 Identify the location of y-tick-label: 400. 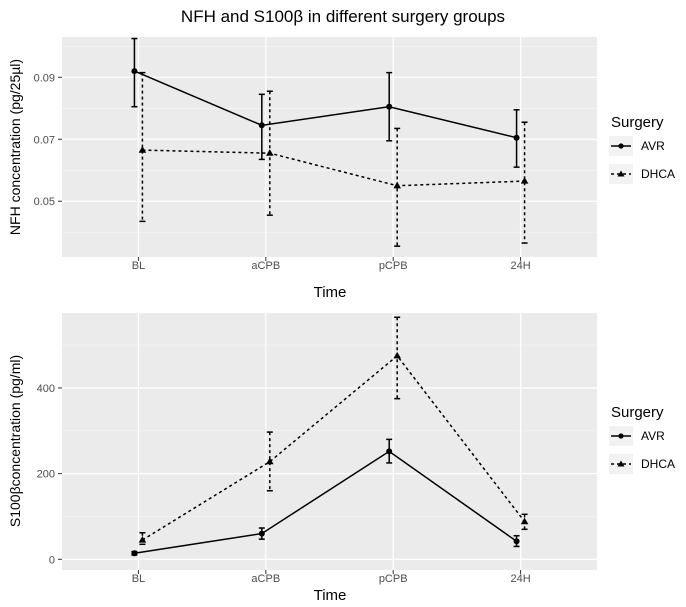
(46, 389).